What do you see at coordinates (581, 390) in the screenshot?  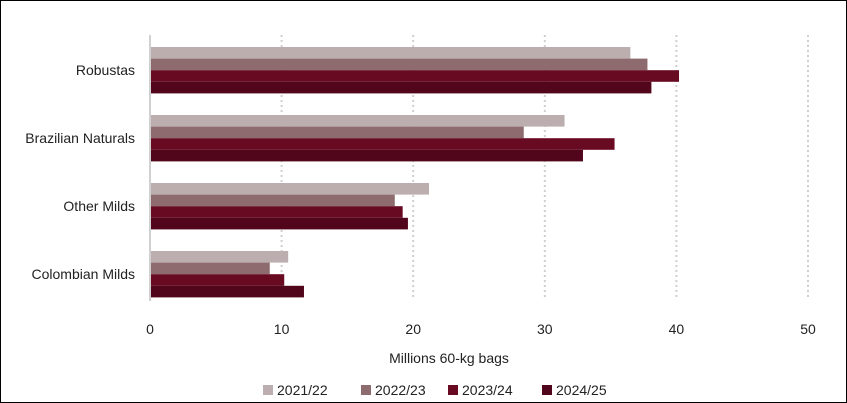 I see `legend-label: 2024/25` at bounding box center [581, 390].